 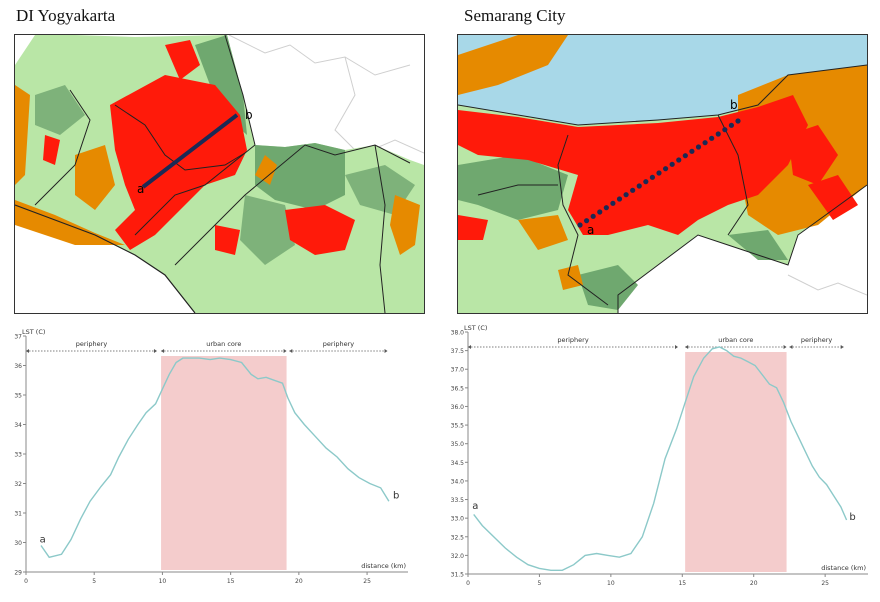 What do you see at coordinates (458, 370) in the screenshot?
I see `y-tick-label: 37.0` at bounding box center [458, 370].